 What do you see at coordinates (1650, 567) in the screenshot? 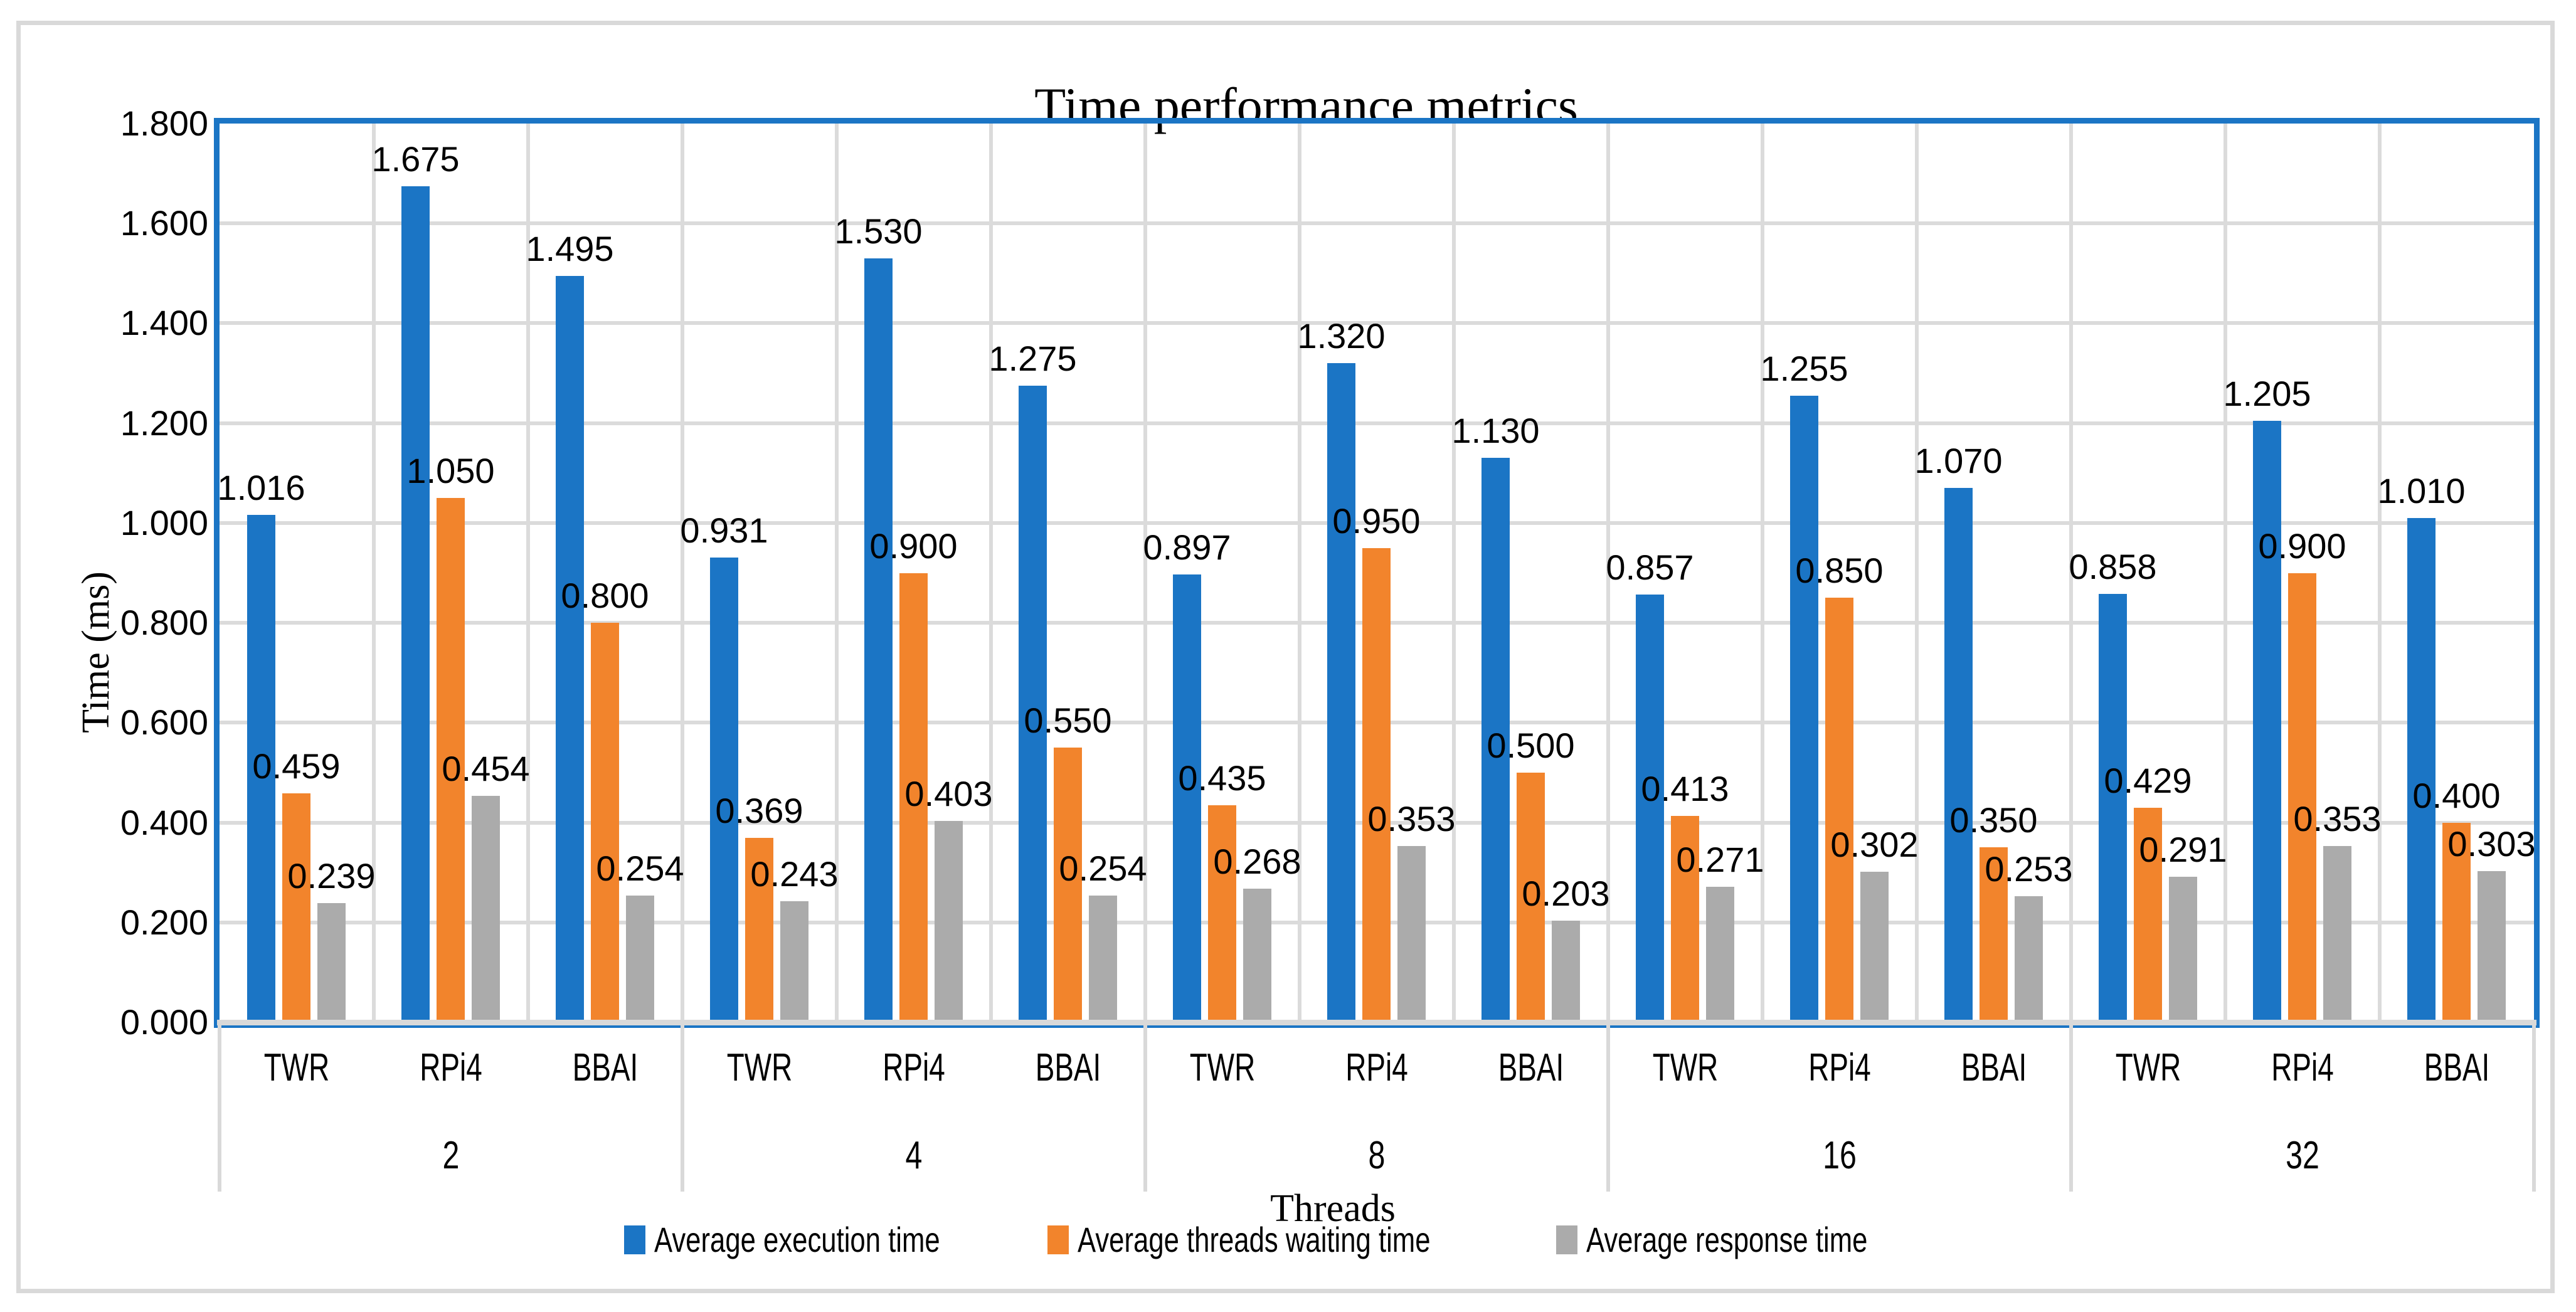
I see `bar-value-label: 0.857` at bounding box center [1650, 567].